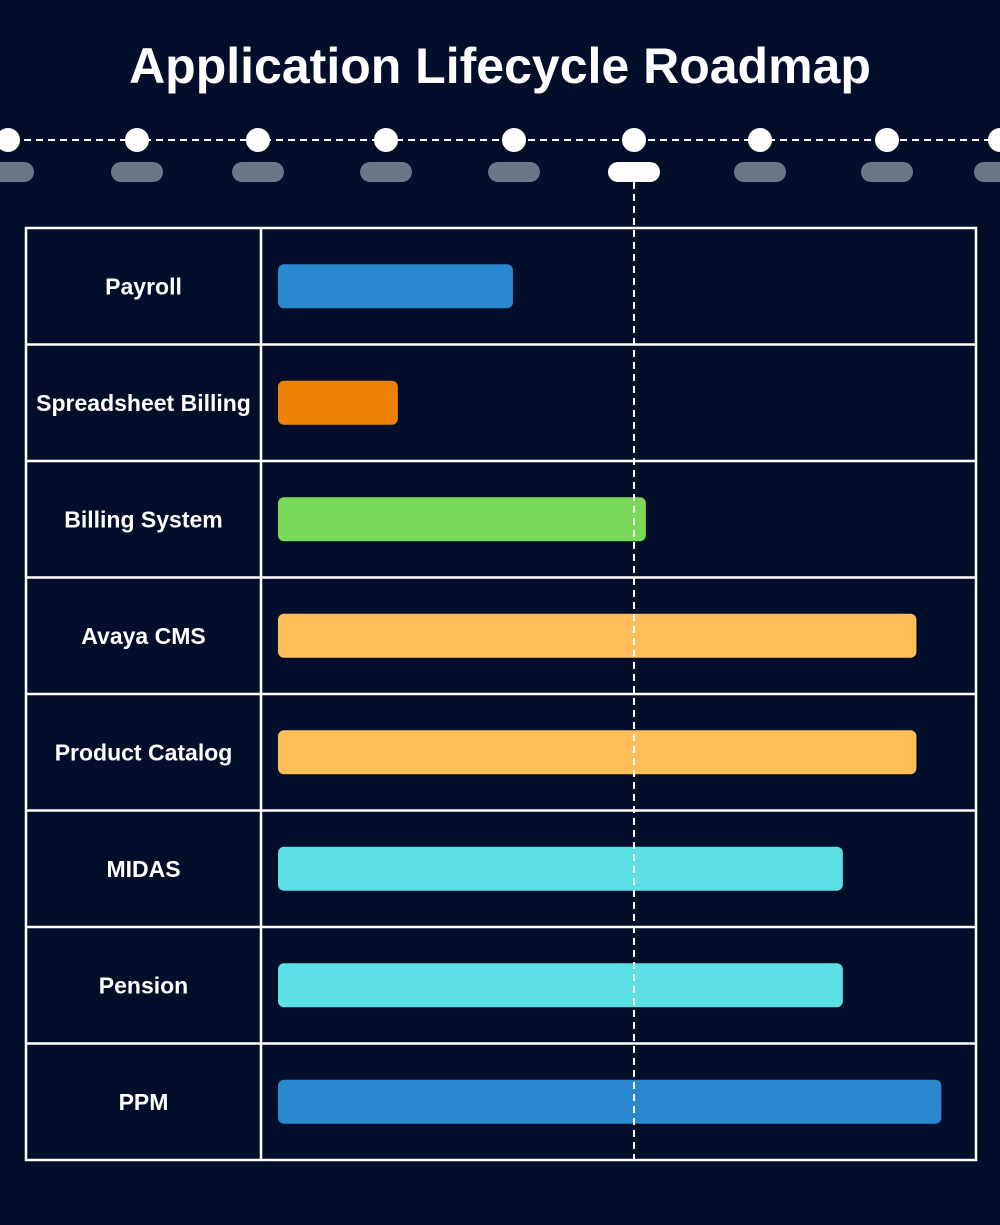 This screenshot has width=1000, height=1225. I want to click on row-label: Avaya CMS, so click(143, 636).